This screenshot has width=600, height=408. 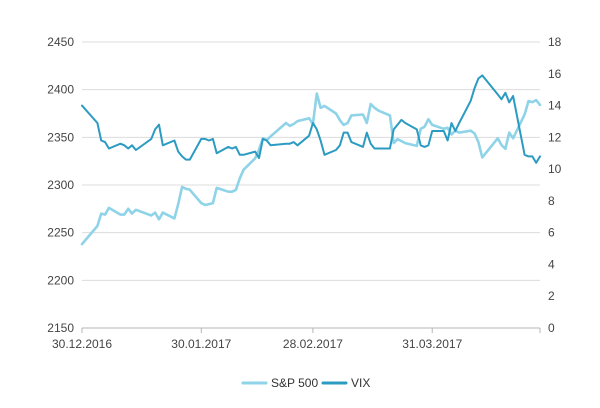 I want to click on y-left-tick-label: 2200, so click(x=60, y=280).